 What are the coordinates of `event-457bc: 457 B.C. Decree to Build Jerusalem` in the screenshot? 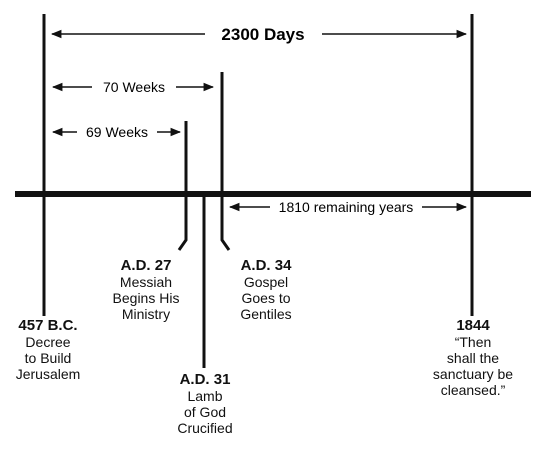 It's located at (48, 350).